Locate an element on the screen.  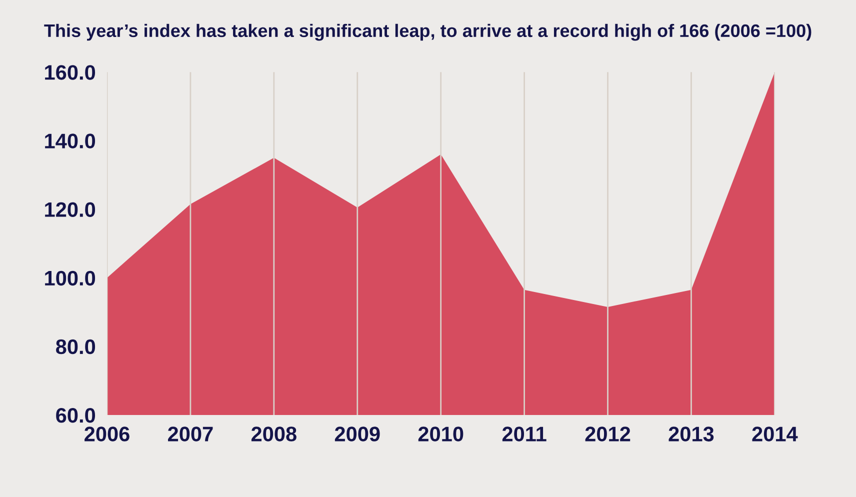
x-tick-label: 2013 is located at coordinates (691, 434).